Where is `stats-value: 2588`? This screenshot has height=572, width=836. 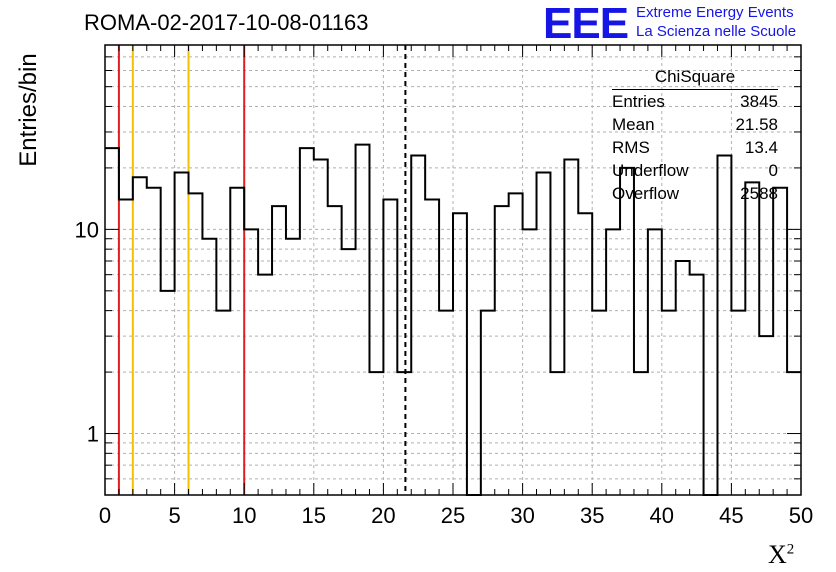 stats-value: 2588 is located at coordinates (759, 193).